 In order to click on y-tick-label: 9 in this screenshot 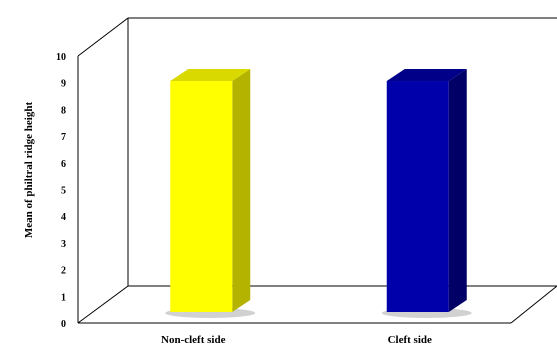, I will do `click(63, 84)`.